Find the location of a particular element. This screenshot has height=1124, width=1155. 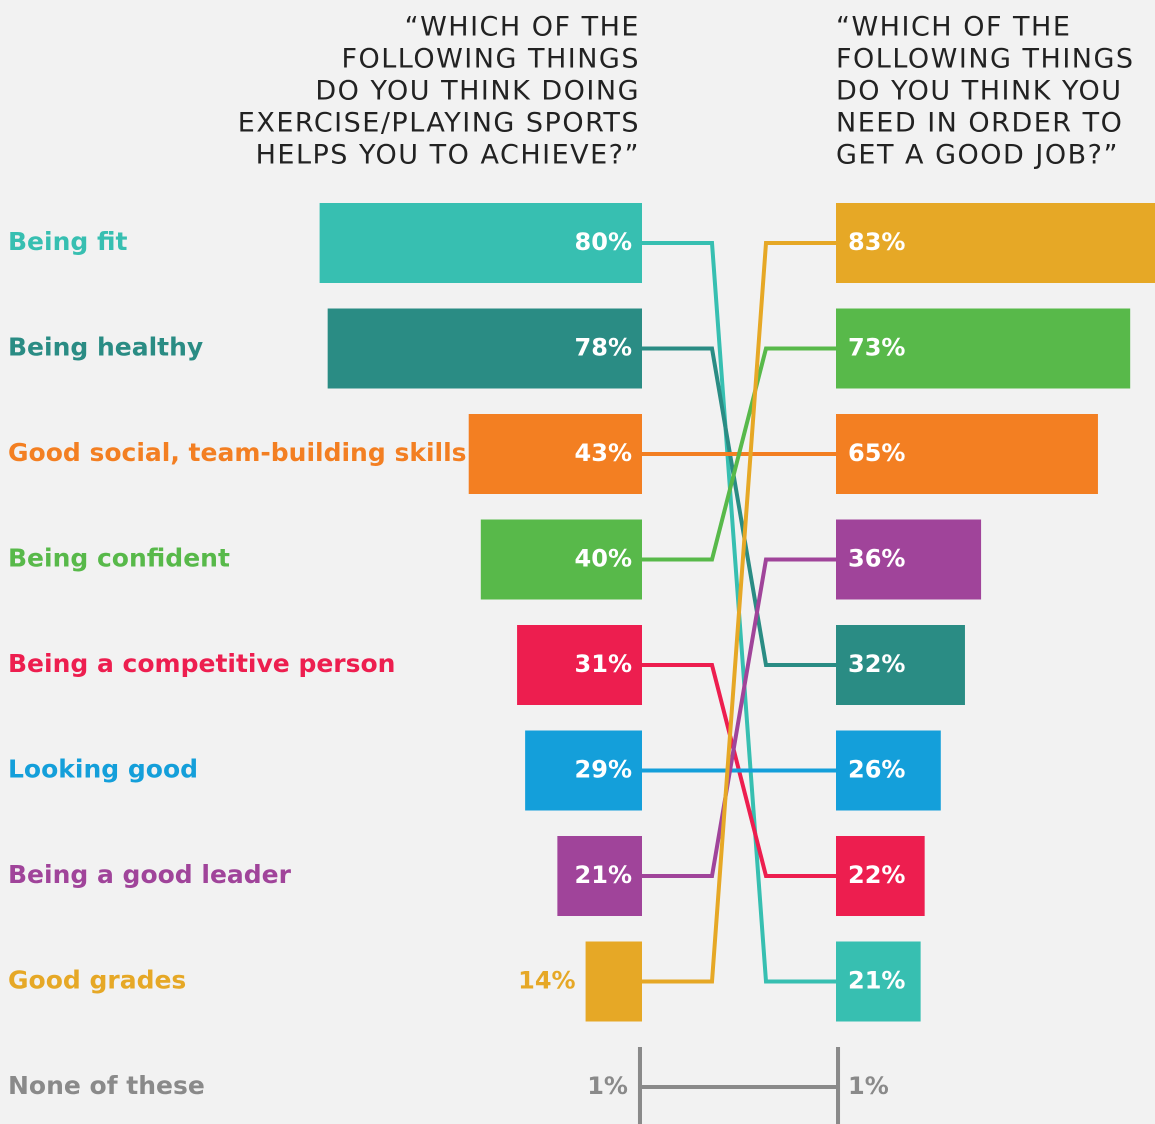

category-label: Being healthy is located at coordinates (105, 347).